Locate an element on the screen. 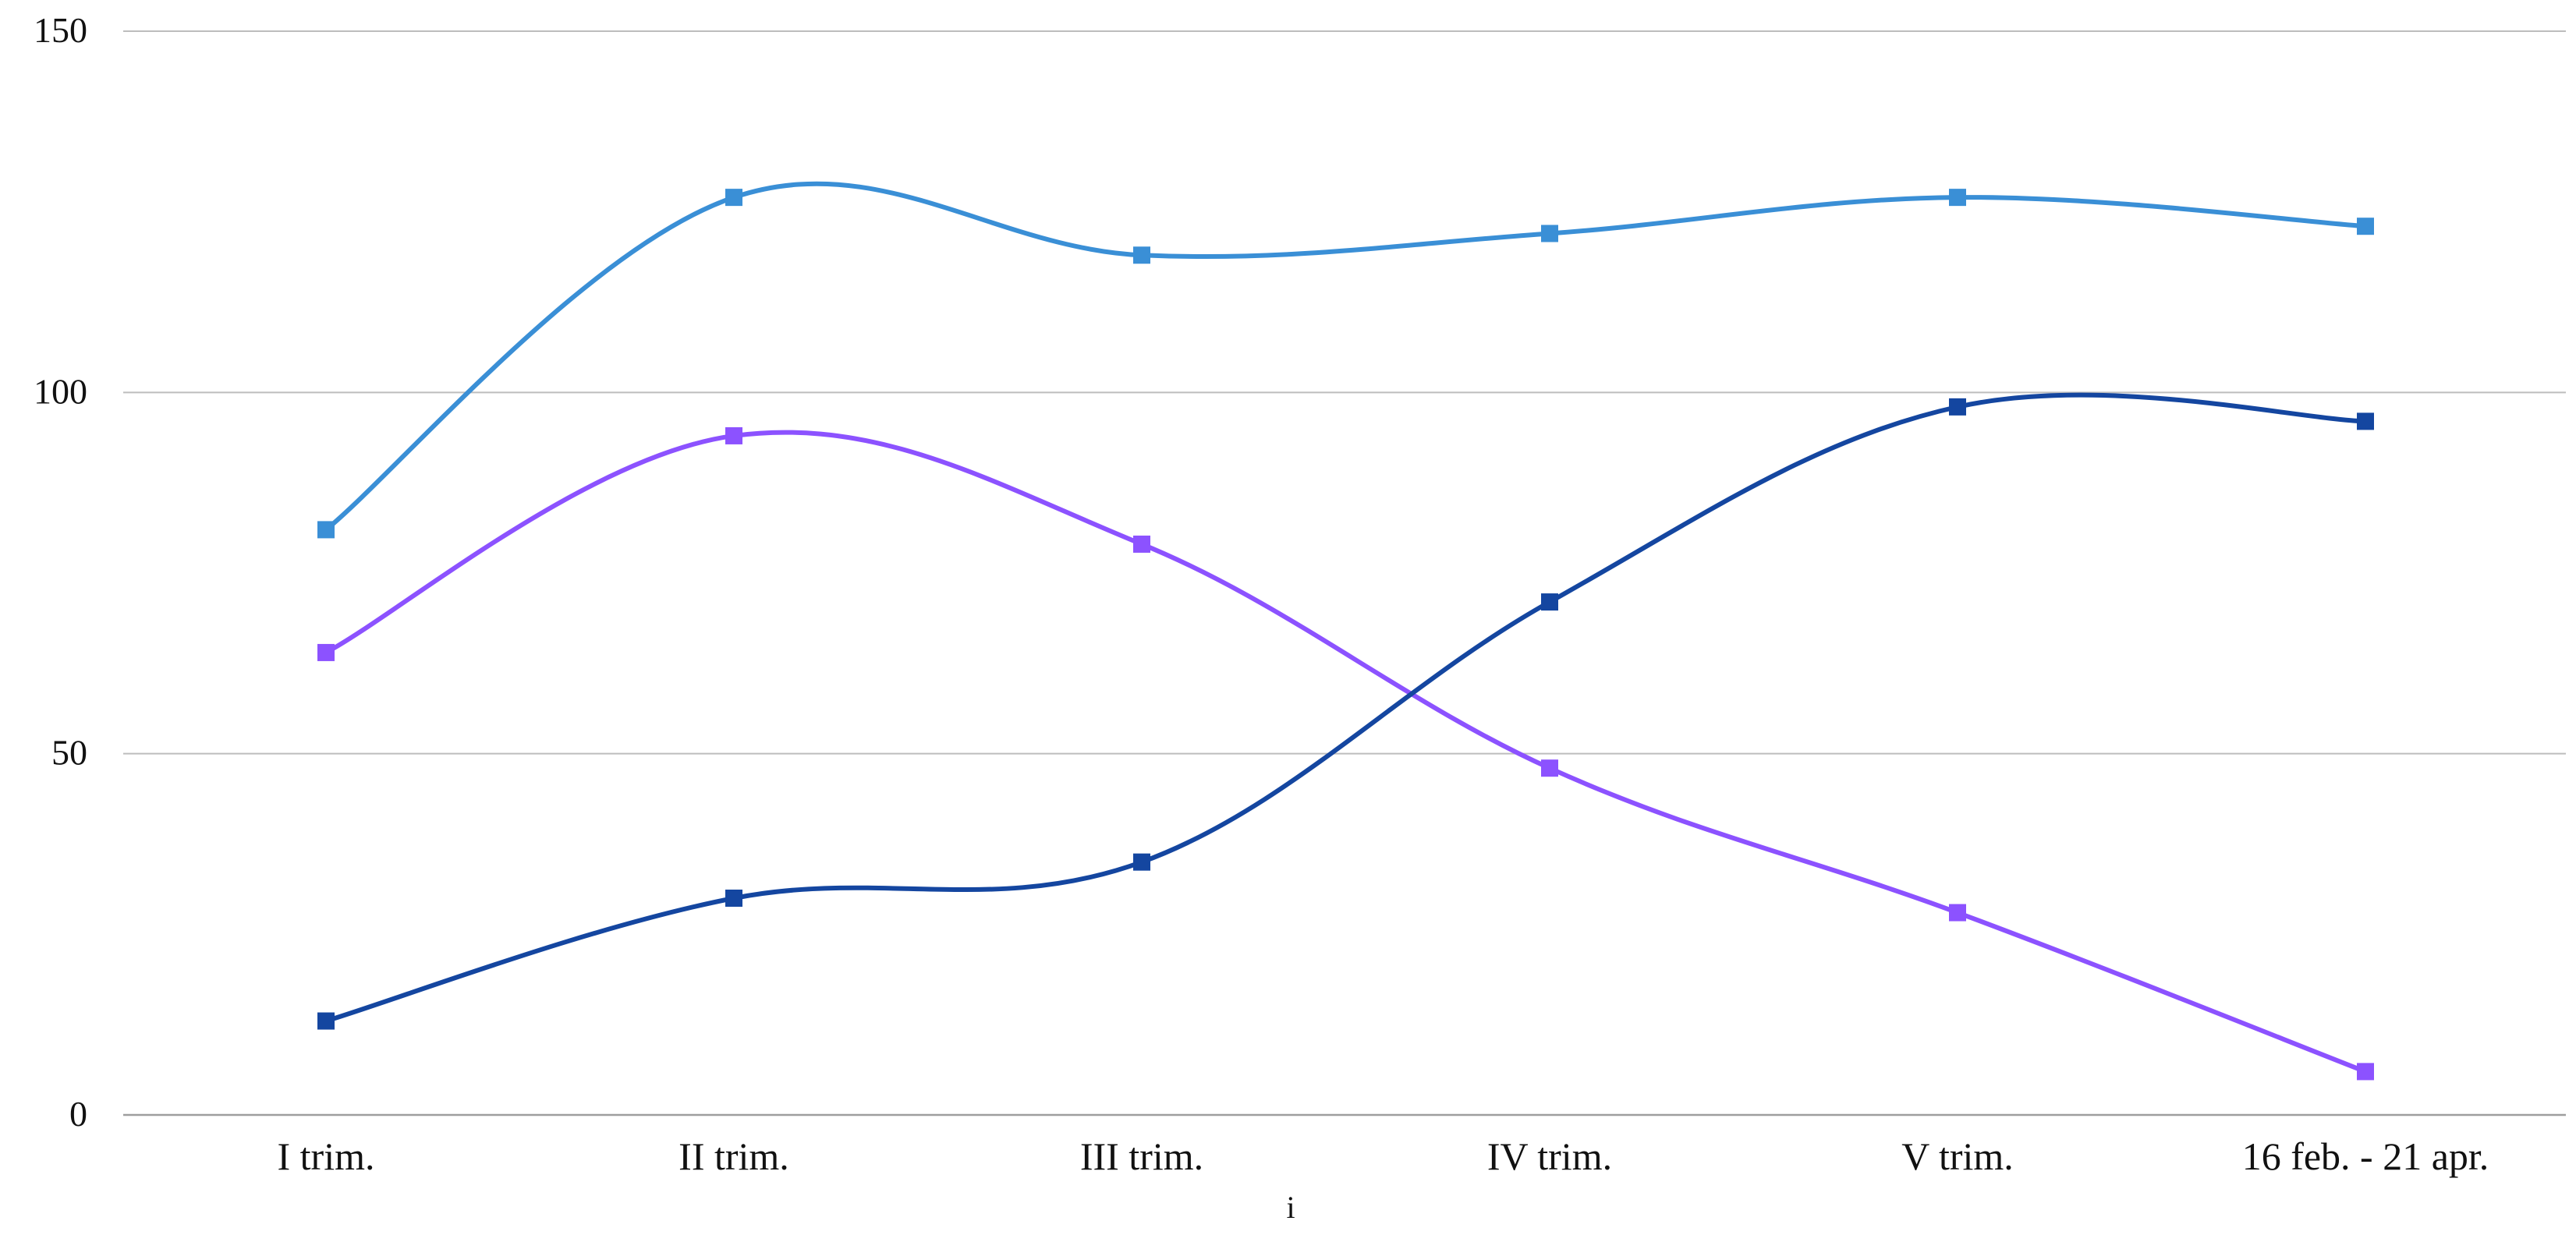 This screenshot has width=2576, height=1235. y-tick-label: 50 is located at coordinates (69, 753).